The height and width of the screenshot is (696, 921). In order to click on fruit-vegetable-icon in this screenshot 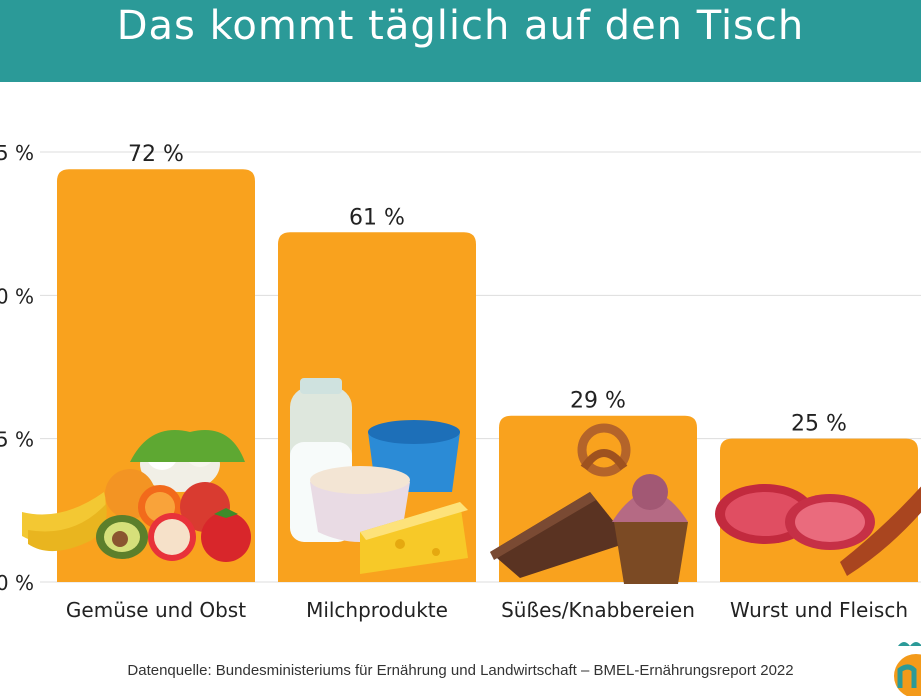, I will do `click(136, 496)`.